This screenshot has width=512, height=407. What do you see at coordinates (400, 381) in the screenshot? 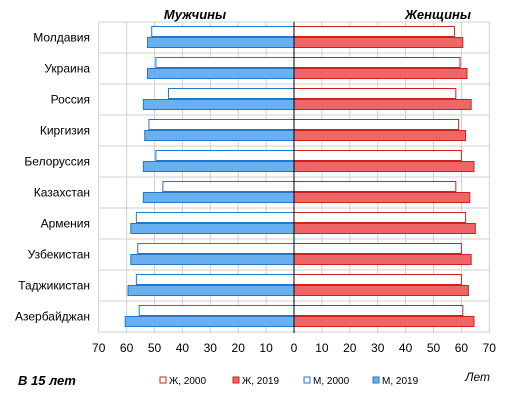
I see `legend-label: М, 2019` at bounding box center [400, 381].